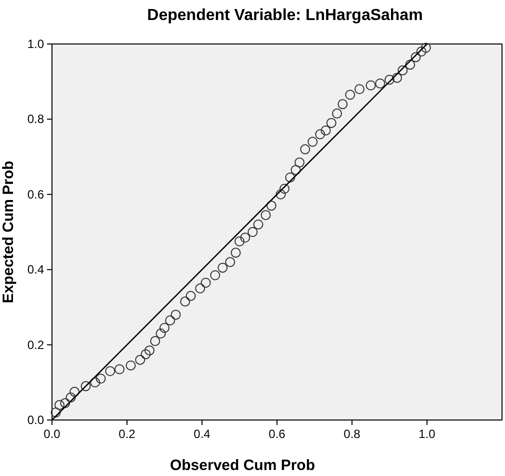 This screenshot has height=476, width=505. Describe the element at coordinates (35, 194) in the screenshot. I see `y-tick-label: 0.6` at that location.